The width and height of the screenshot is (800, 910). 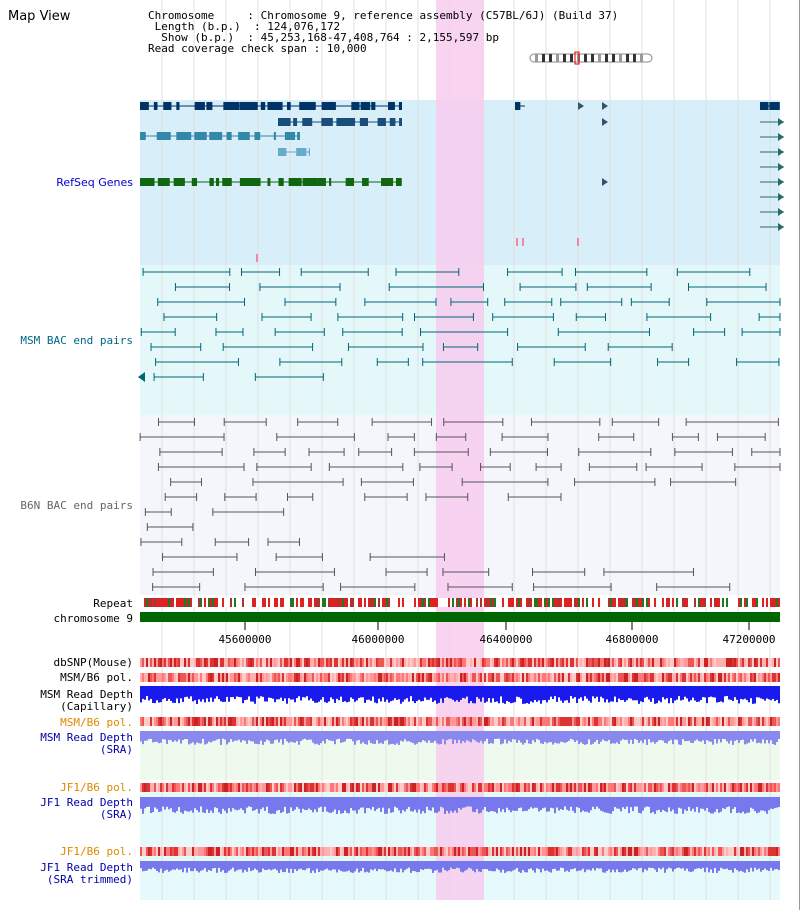 I want to click on track-label-msm-b6-pol: MSM/B6 pol., so click(x=96, y=677).